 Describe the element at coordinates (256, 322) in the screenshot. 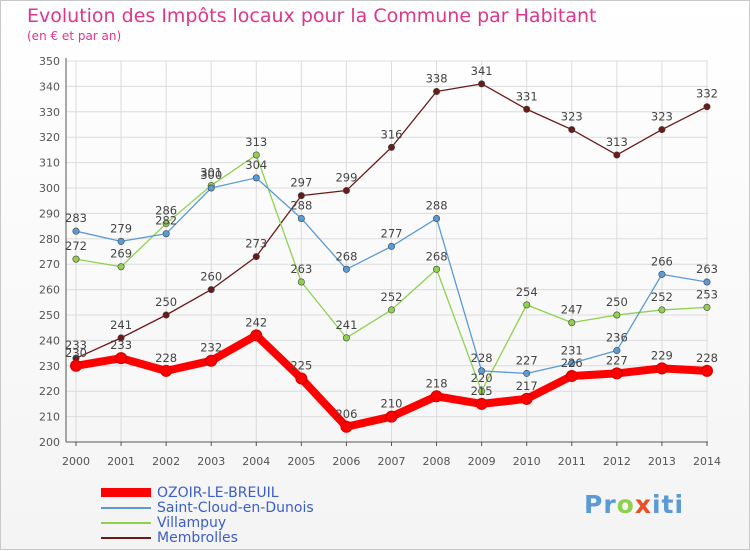

I see `data-label: 242` at that location.